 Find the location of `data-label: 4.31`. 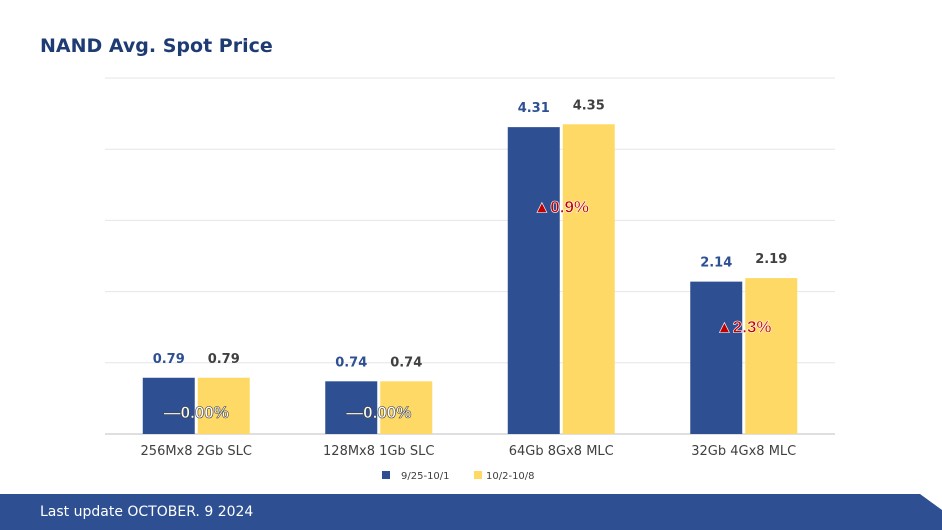

data-label: 4.31 is located at coordinates (534, 108).